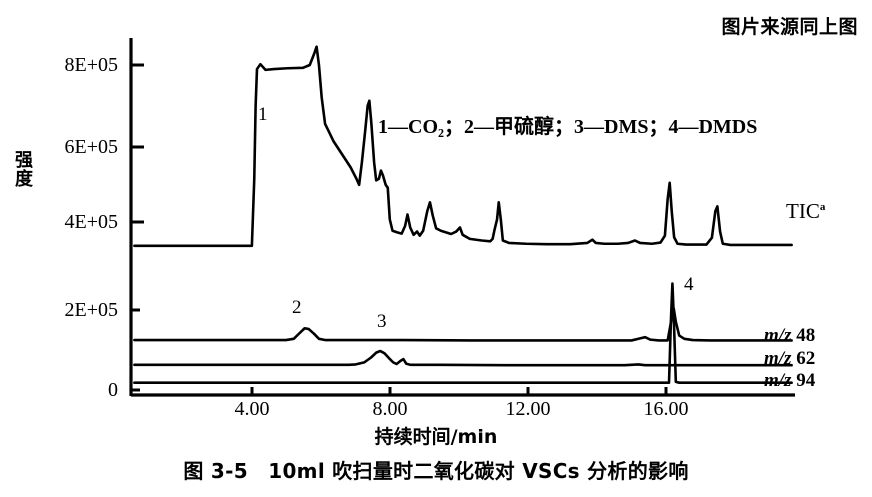 The width and height of the screenshot is (872, 497). What do you see at coordinates (436, 437) in the screenshot?
I see `x-axis-title: 持续时间/min` at bounding box center [436, 437].